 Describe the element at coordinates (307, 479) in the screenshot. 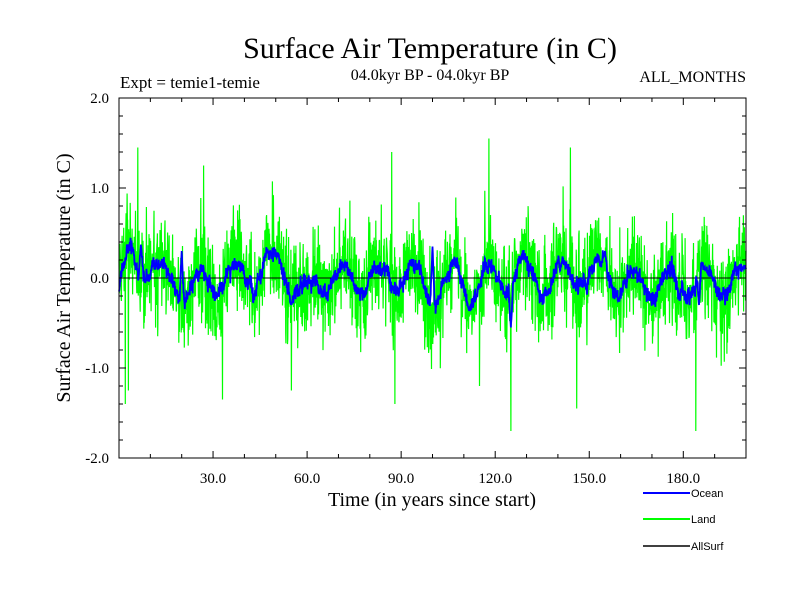

I see `x-tick-label: 60.0` at that location.